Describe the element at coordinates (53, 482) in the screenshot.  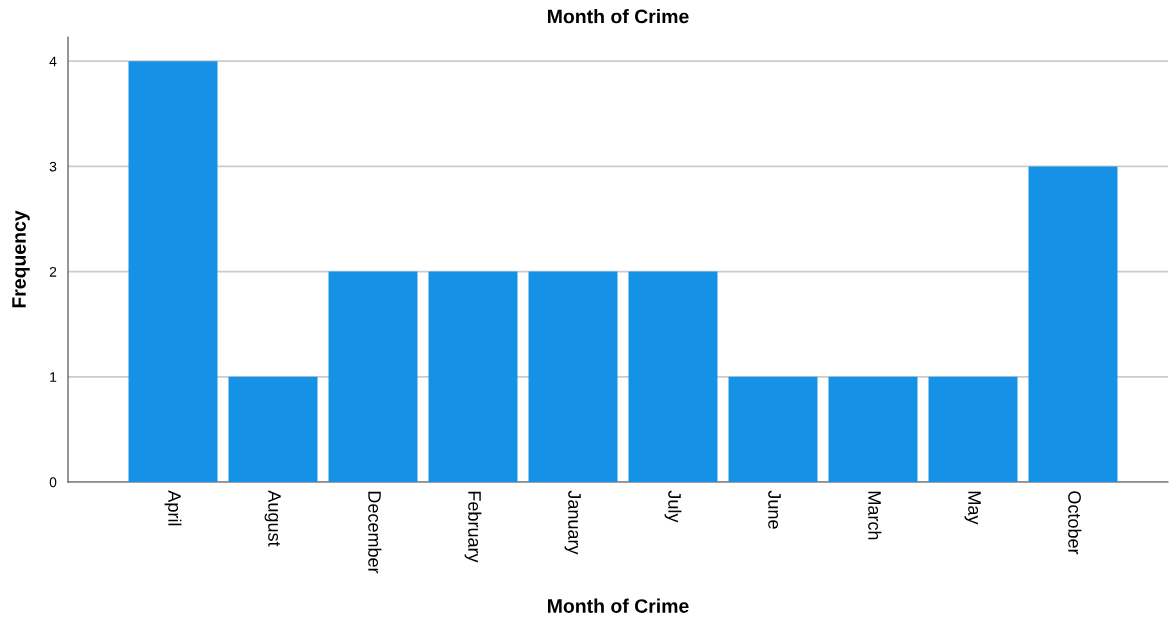
I see `y-tick-label: 0` at that location.